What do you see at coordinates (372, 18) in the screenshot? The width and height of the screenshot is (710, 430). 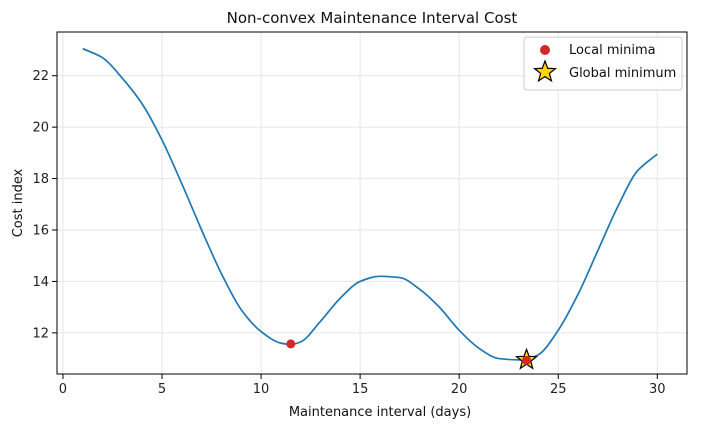 I see `chart-title: Non-convex Maintenance Interval Cost` at bounding box center [372, 18].